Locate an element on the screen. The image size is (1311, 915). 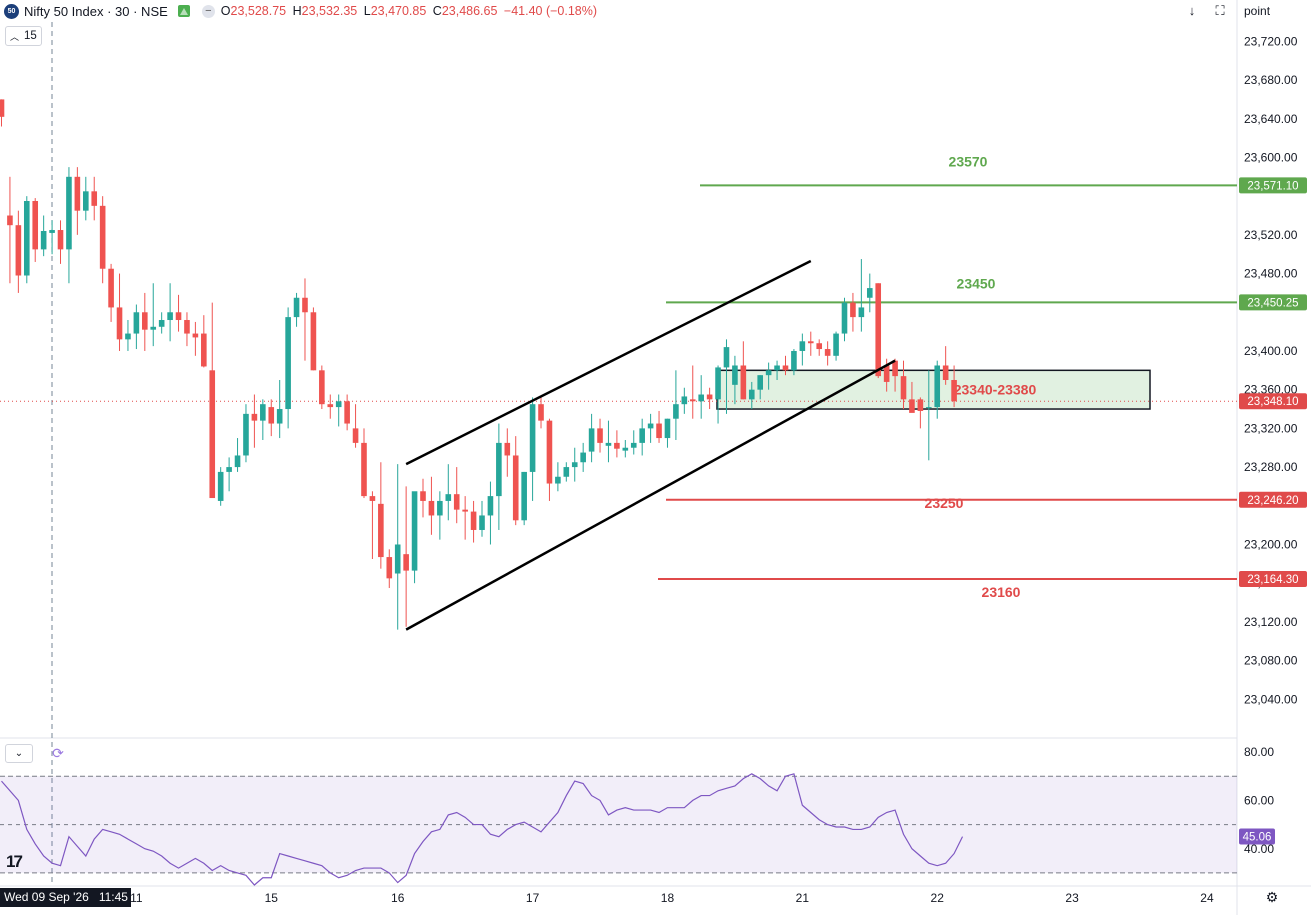
price-unit-label: point is located at coordinates (1257, 11).